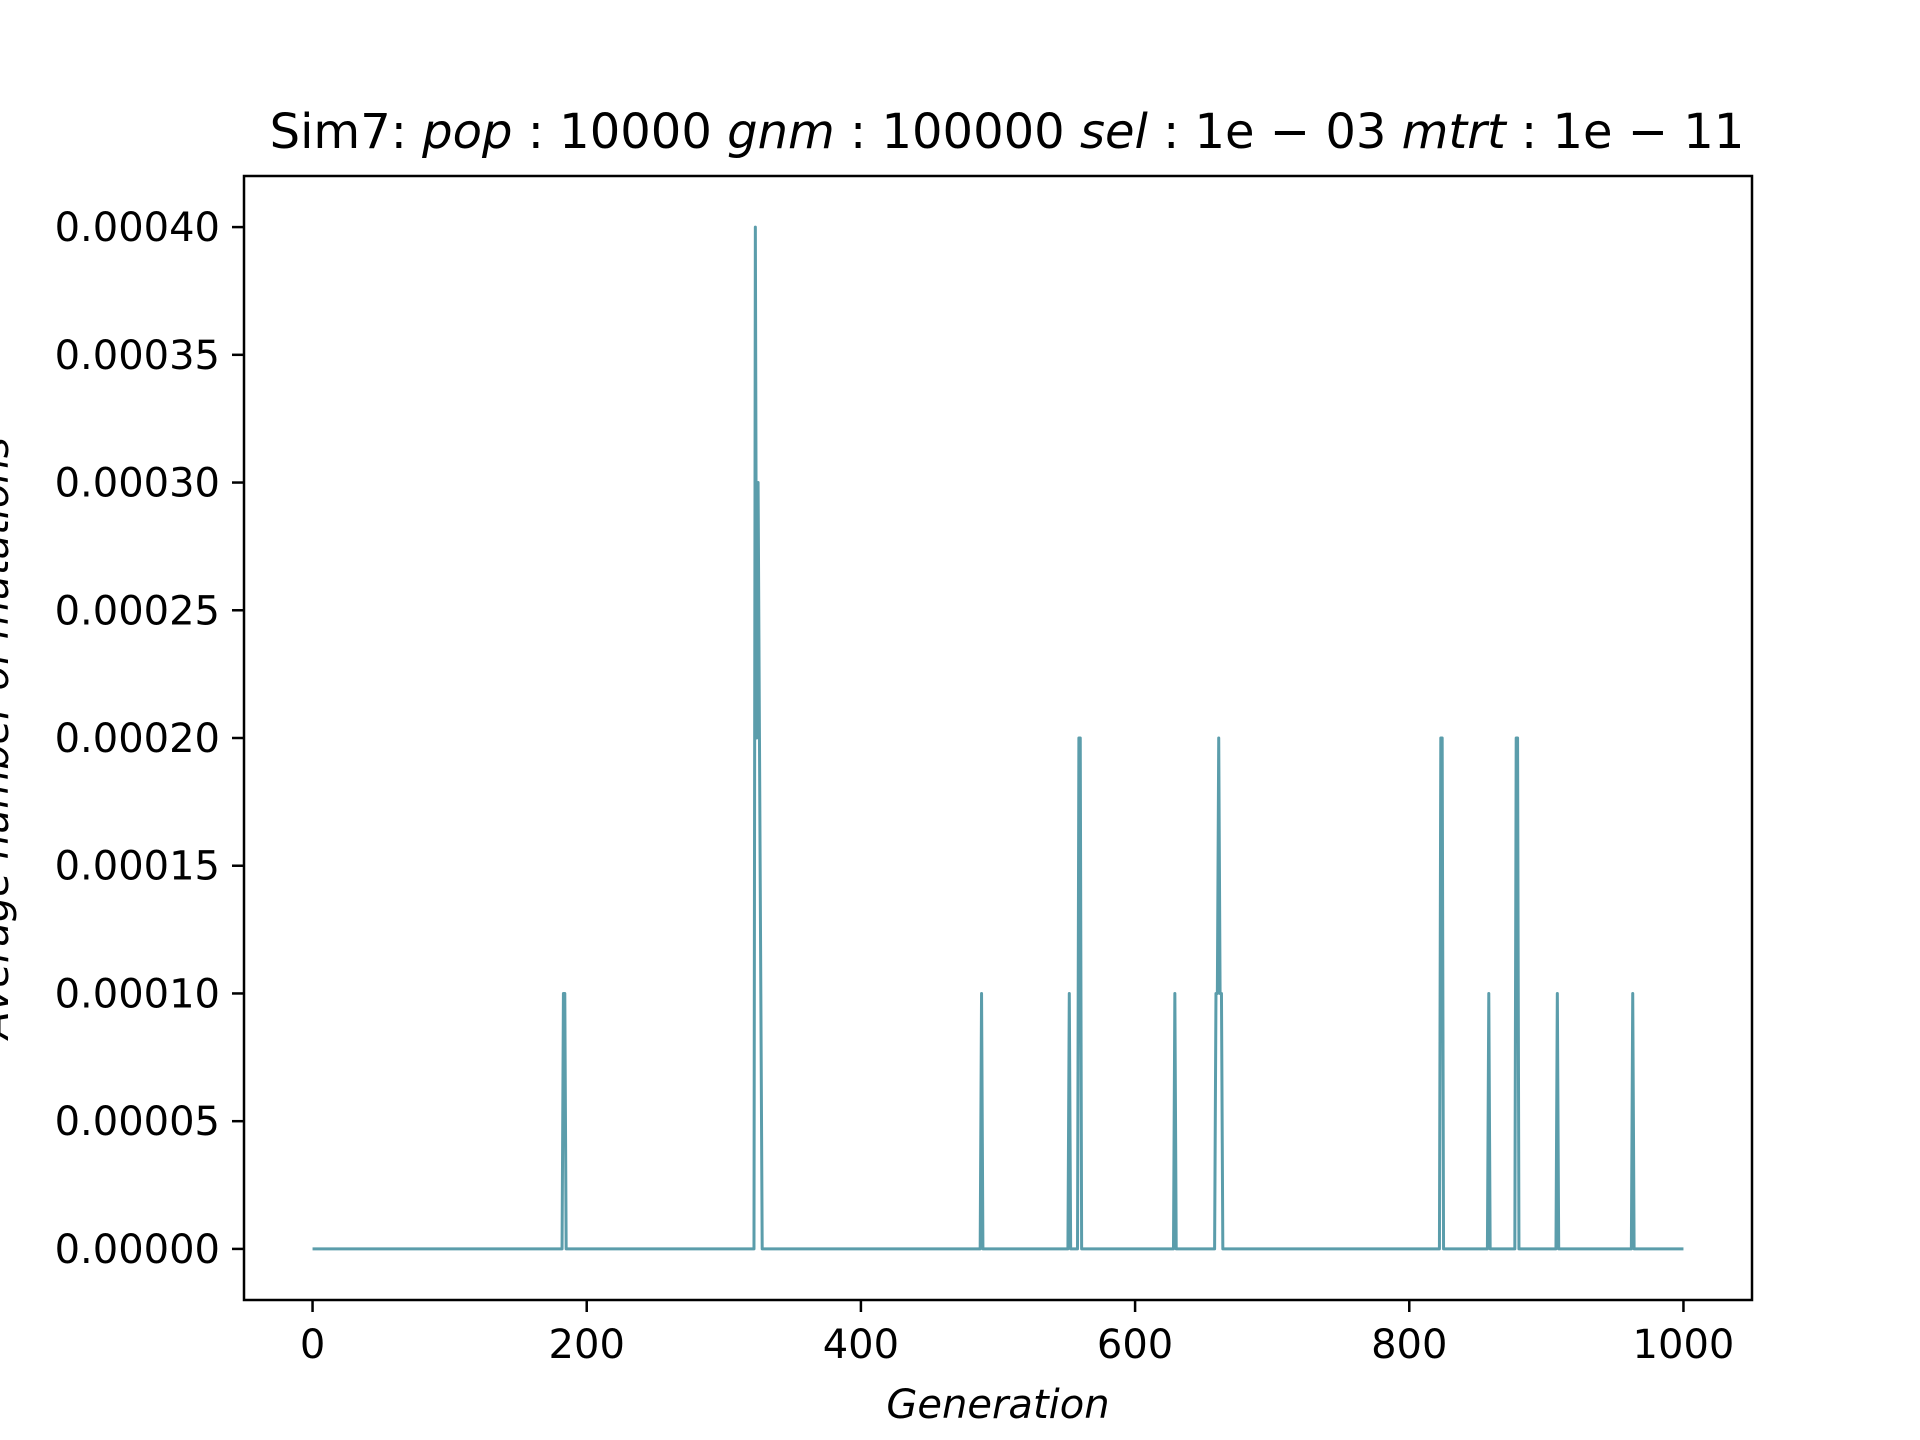 This screenshot has width=1920, height=1440. I want to click on title-param-pop: pop, so click(466, 132).